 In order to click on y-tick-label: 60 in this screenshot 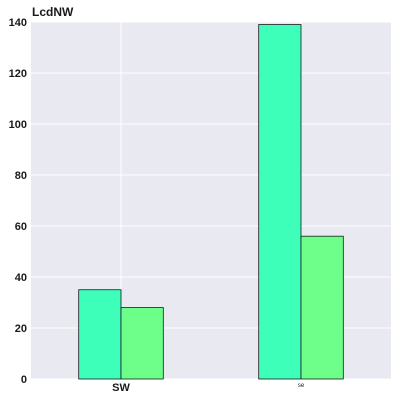, I will do `click(21, 227)`.